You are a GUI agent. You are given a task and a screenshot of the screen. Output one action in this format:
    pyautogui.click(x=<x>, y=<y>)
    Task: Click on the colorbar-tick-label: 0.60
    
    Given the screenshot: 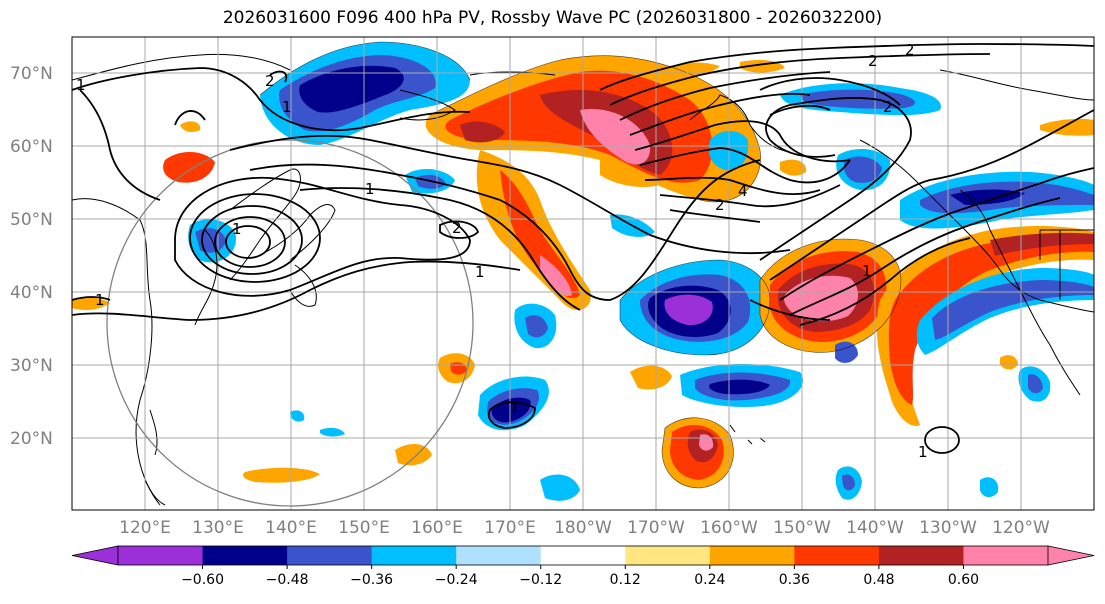 What is the action you would take?
    pyautogui.click(x=963, y=580)
    